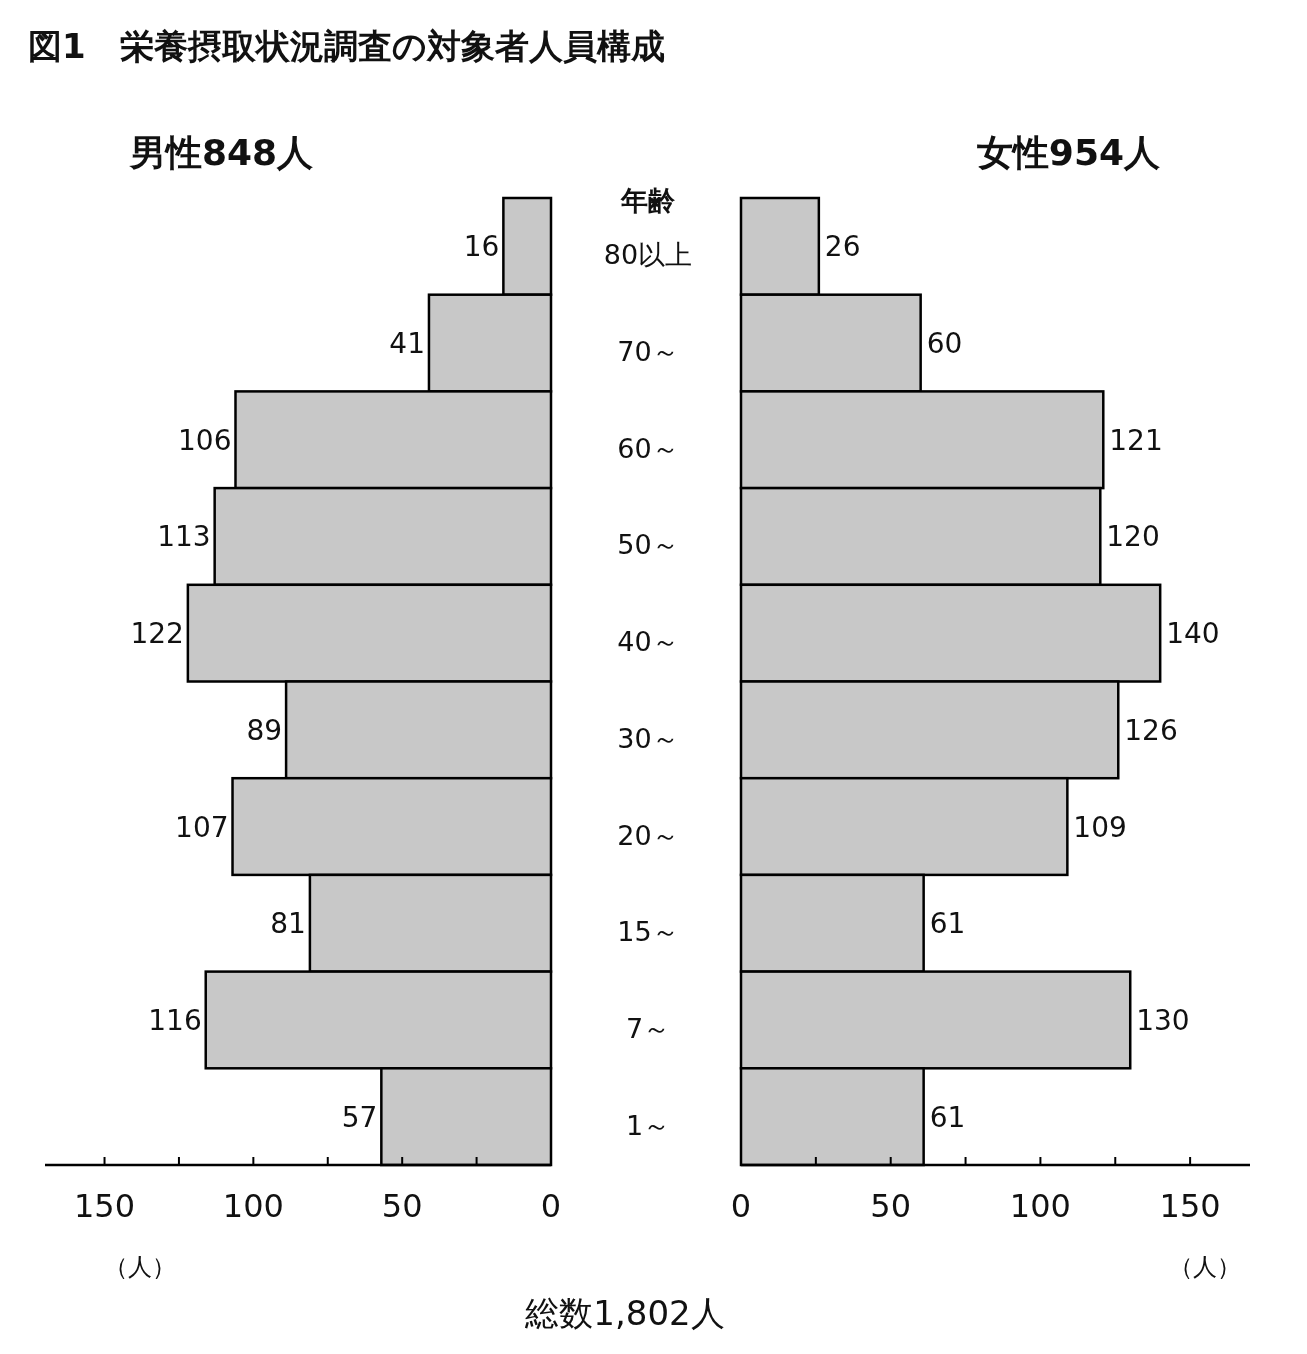 The image size is (1307, 1354). What do you see at coordinates (407, 344) in the screenshot?
I see `data-label: 41` at bounding box center [407, 344].